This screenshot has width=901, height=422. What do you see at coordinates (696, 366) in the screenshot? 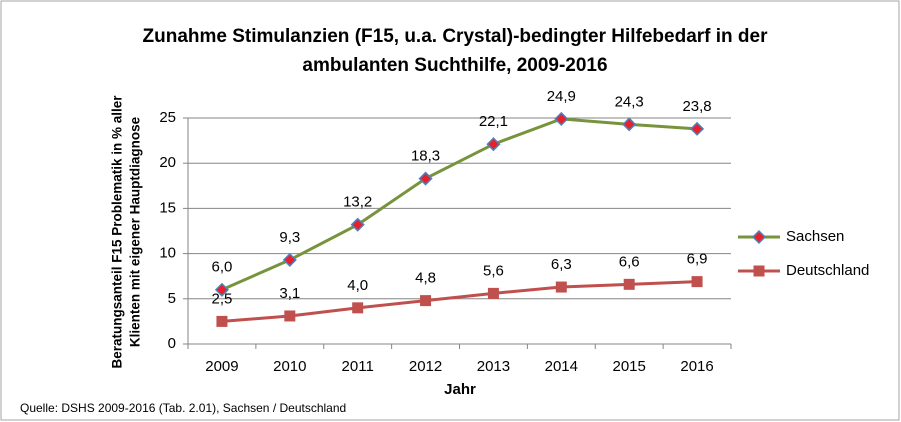
I see `x-tick-label: 2016` at bounding box center [696, 366].